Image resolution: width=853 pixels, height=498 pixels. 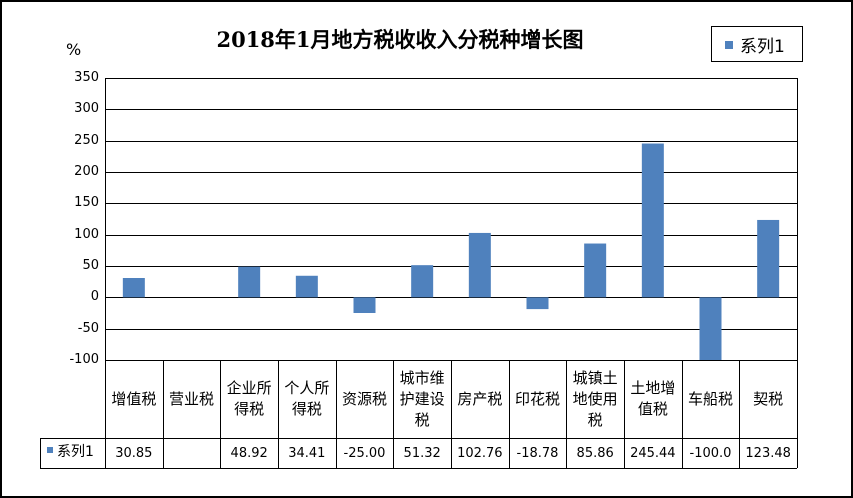 I want to click on category-label: 房产税, so click(x=480, y=398).